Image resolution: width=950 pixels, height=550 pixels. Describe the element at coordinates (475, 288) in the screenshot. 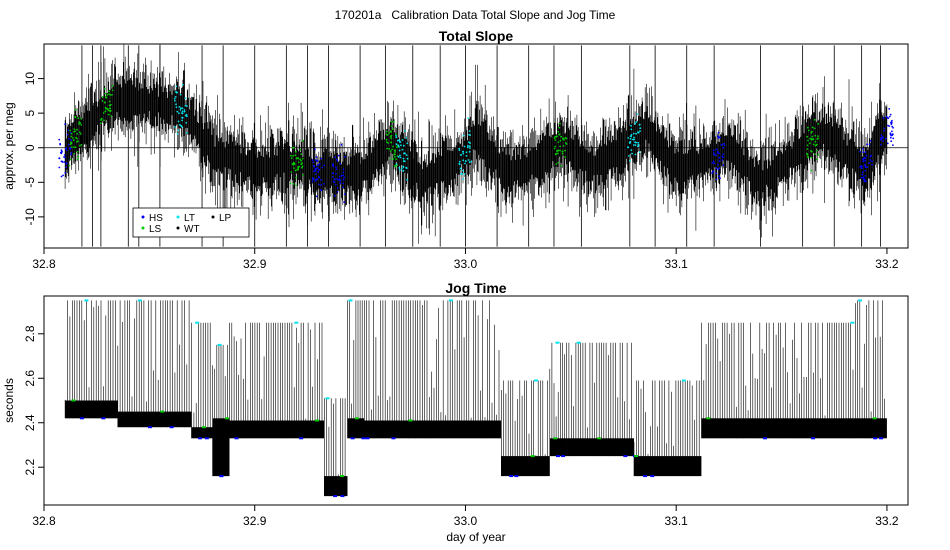

I see `jog-time-title: Jog Time` at that location.